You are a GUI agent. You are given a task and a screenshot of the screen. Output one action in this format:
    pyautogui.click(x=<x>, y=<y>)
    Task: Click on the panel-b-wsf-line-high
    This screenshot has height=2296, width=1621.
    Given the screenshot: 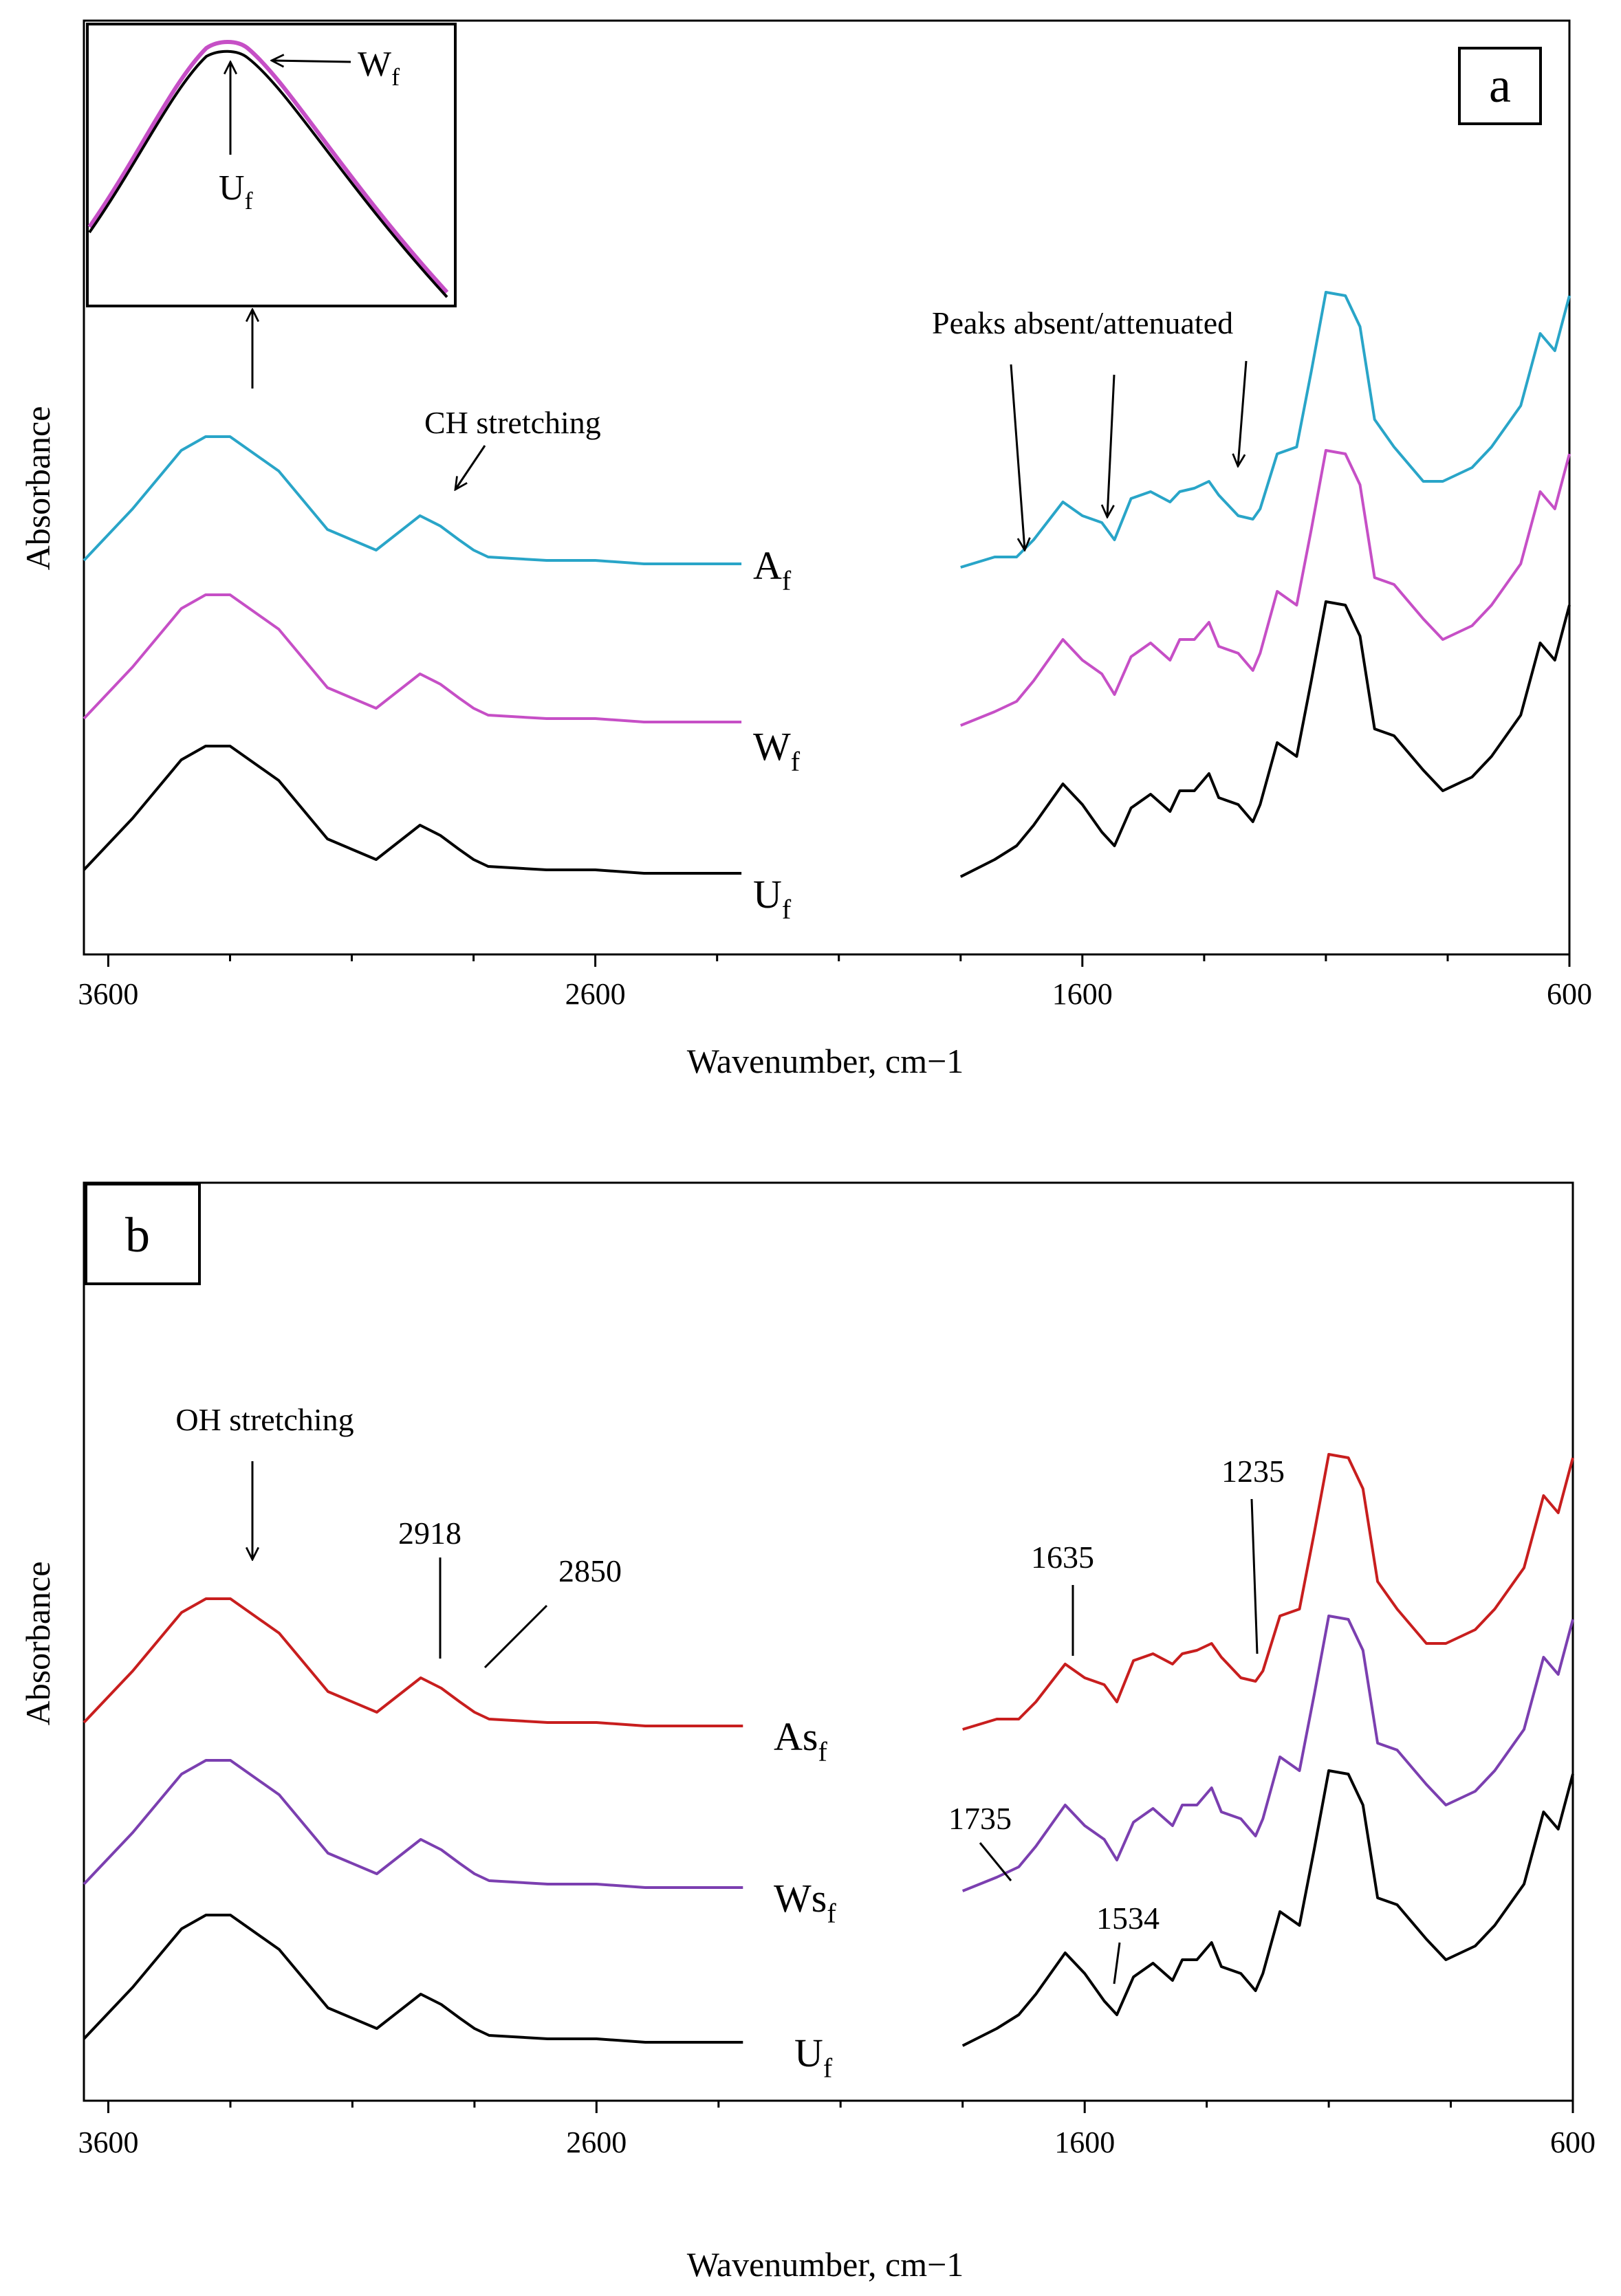 What is the action you would take?
    pyautogui.click(x=413, y=1824)
    